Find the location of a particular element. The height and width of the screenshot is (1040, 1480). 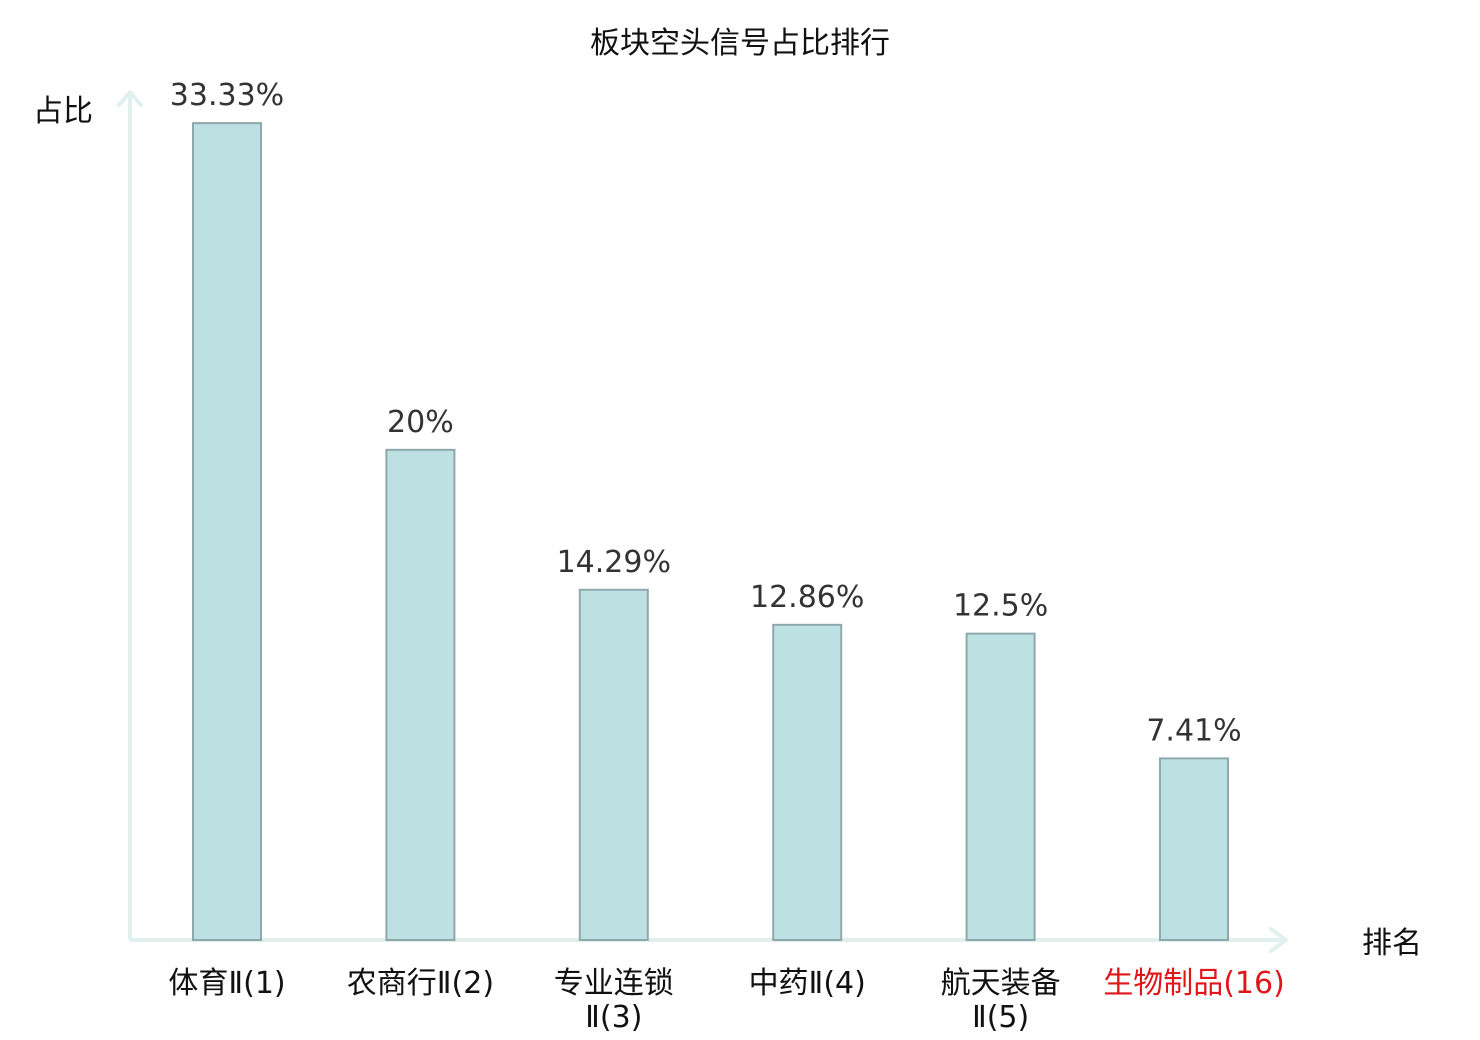

category-label-2: 农商行Ⅱ(2) is located at coordinates (420, 983).